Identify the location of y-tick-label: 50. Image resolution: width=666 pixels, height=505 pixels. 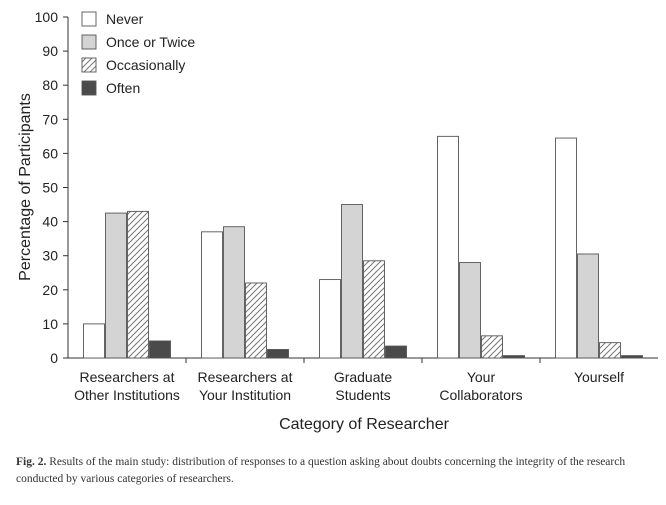
(50, 188).